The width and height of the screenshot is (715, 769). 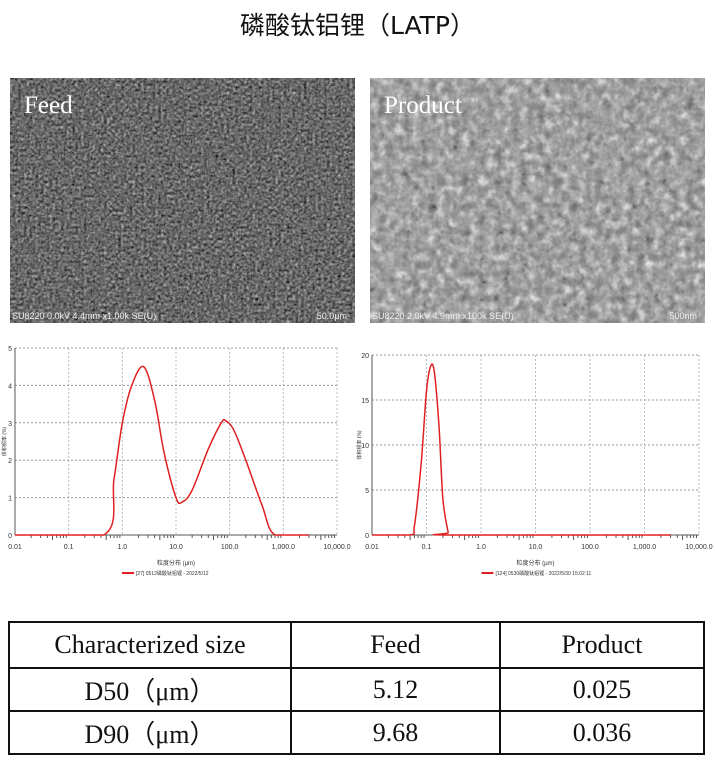 What do you see at coordinates (150, 689) in the screenshot?
I see `table-cell: D50（μm）` at bounding box center [150, 689].